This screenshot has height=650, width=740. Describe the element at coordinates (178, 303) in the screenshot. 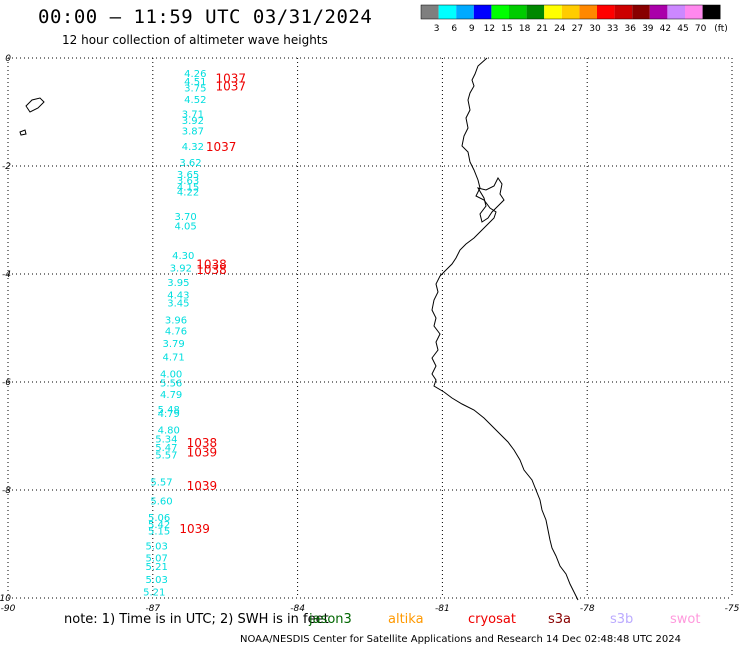

I see `wave-height-label: 3.45` at that location.